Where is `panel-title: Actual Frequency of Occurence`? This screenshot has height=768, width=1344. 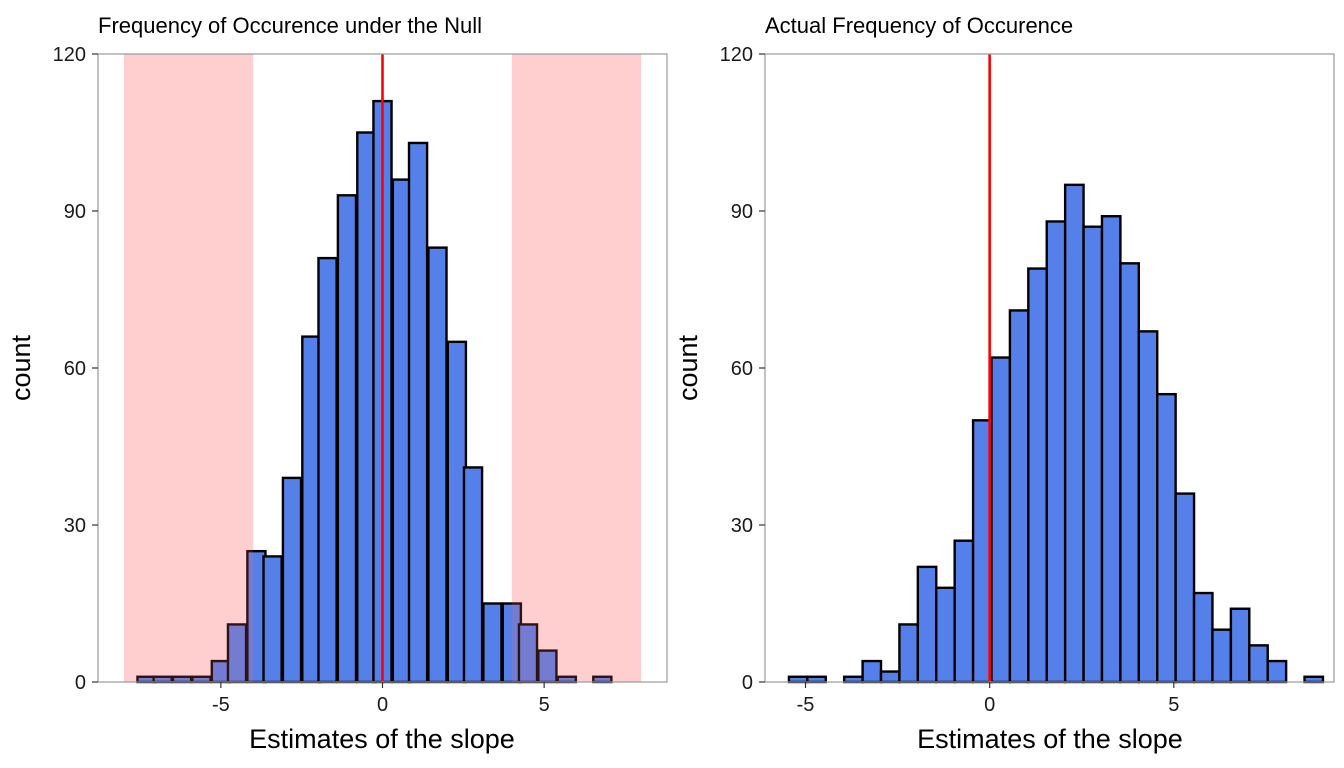 panel-title: Actual Frequency of Occurence is located at coordinates (919, 25).